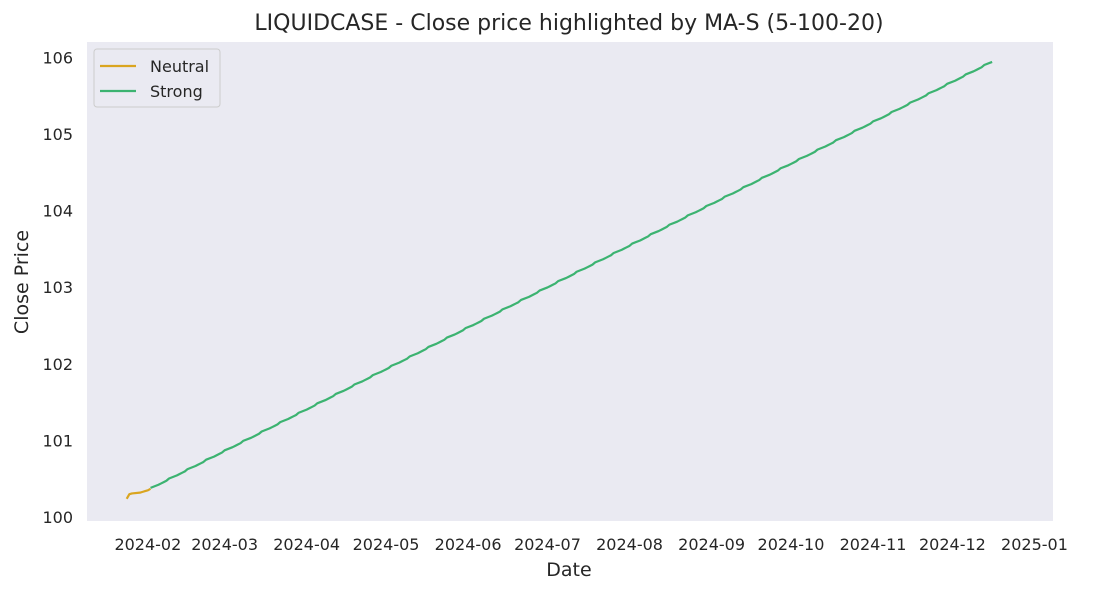  I want to click on x-tick-label: 2024-10, so click(791, 544).